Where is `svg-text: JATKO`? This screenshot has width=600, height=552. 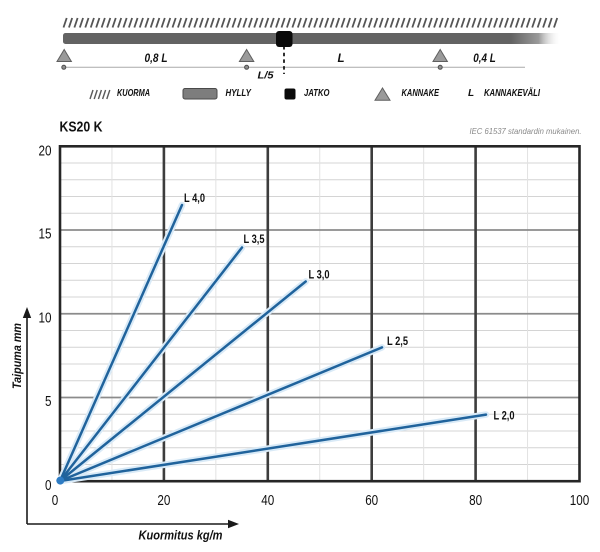
svg-text: JATKO is located at coordinates (317, 93).